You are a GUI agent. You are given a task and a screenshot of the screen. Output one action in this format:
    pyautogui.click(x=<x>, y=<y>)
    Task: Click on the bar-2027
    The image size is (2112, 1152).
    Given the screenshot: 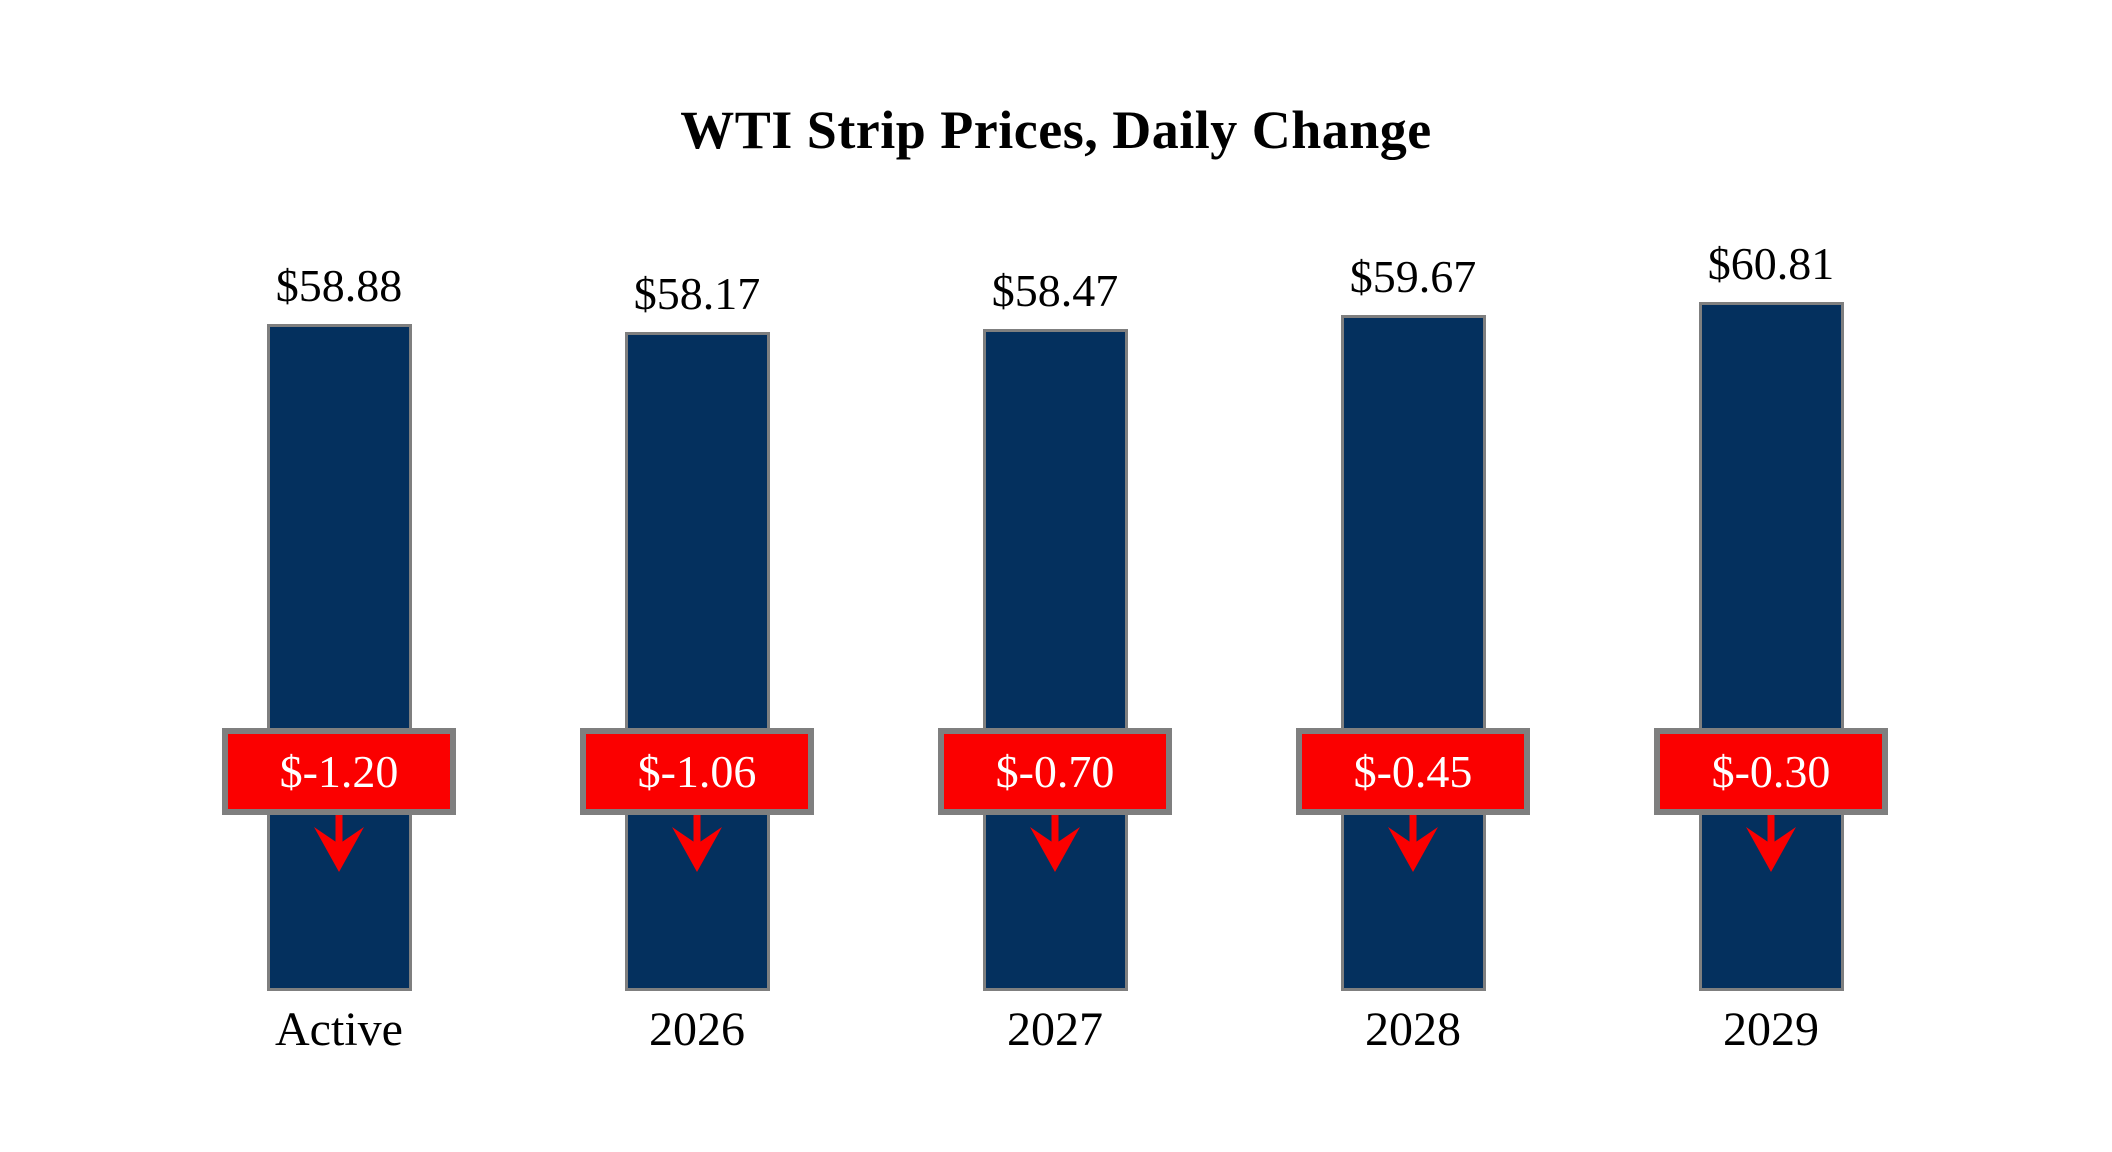 What is the action you would take?
    pyautogui.click(x=1055, y=660)
    